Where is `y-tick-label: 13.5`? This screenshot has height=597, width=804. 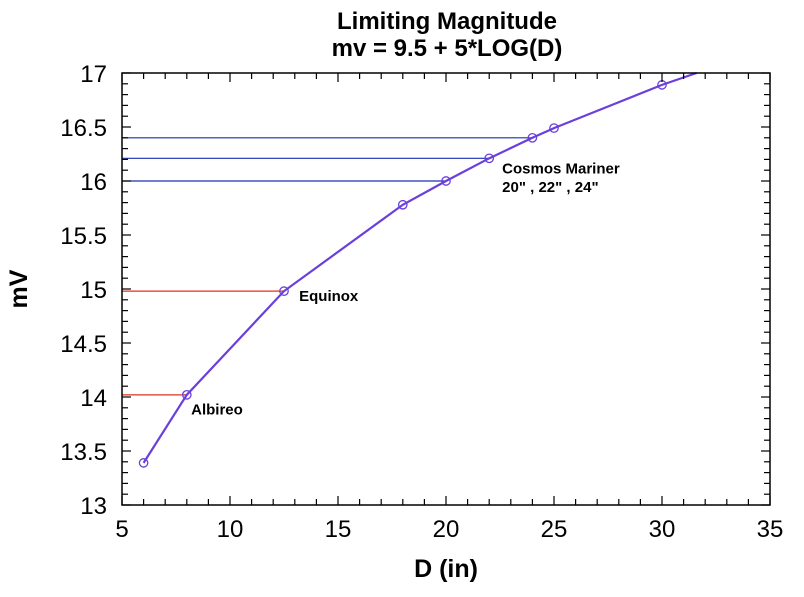
y-tick-label: 13.5 is located at coordinates (83, 452).